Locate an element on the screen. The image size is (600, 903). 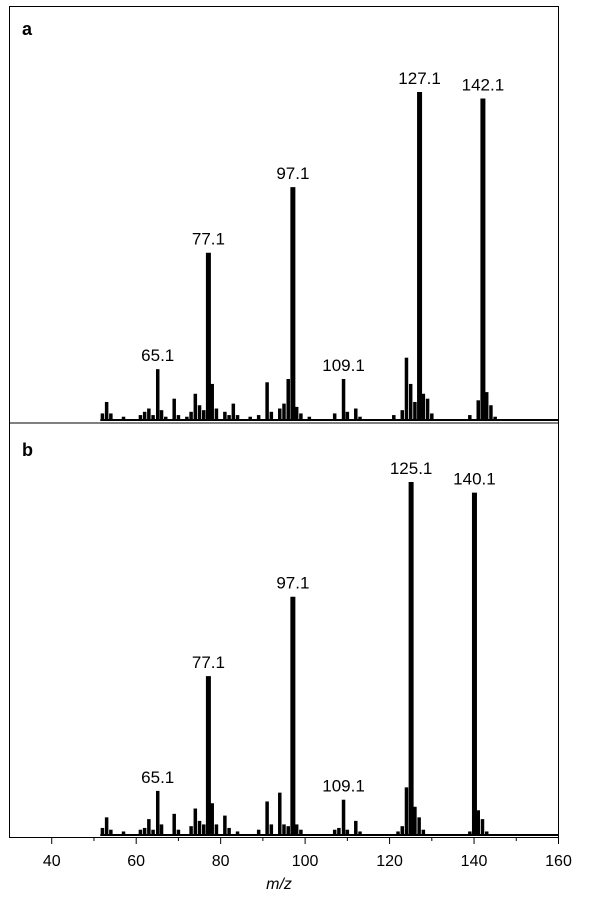
x-axis: 40 60 80 100 120 140 160 is located at coordinates (307, 853).